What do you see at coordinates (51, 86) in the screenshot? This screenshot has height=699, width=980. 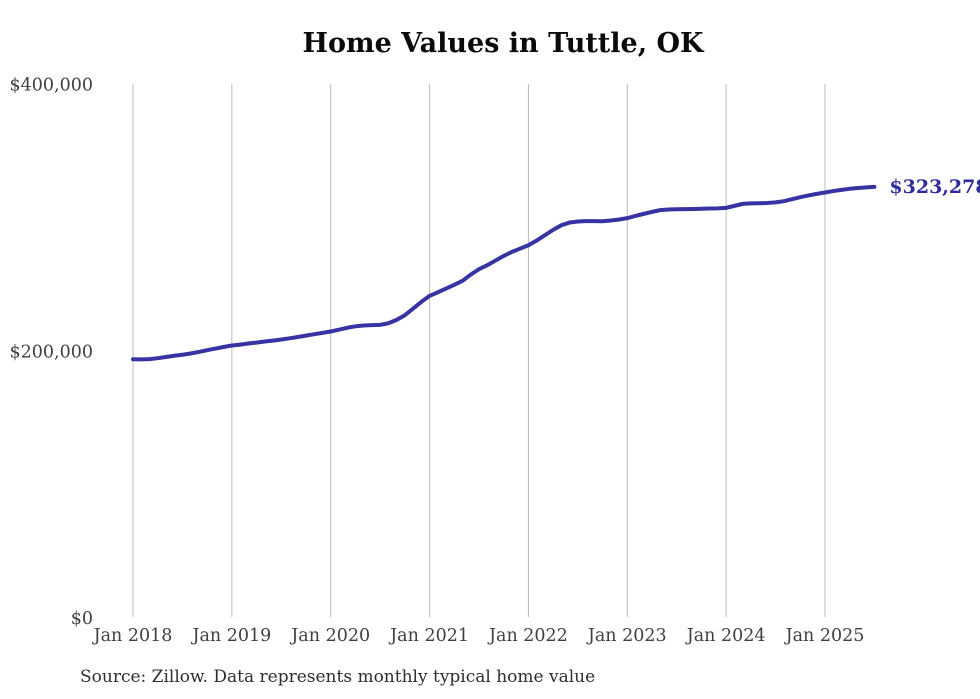 I see `y-axis-tick-label: $400,000` at bounding box center [51, 86].